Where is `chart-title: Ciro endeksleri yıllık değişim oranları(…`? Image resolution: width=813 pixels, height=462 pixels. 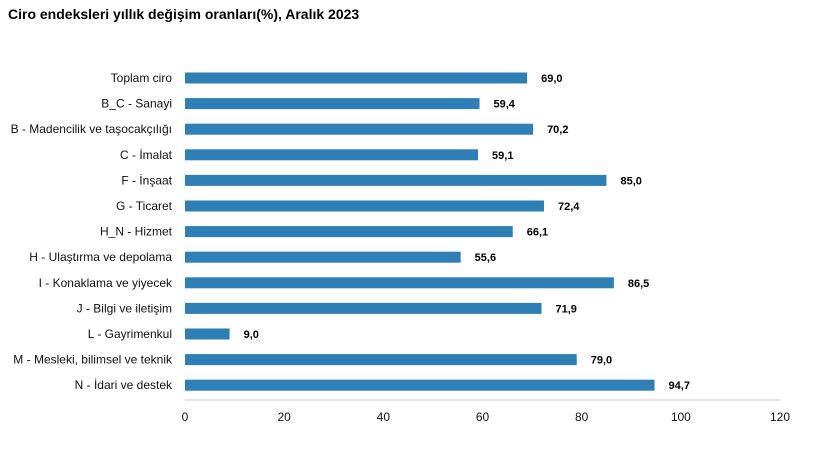 chart-title: Ciro endeksleri yıllık değişim oranları(… is located at coordinates (184, 14).